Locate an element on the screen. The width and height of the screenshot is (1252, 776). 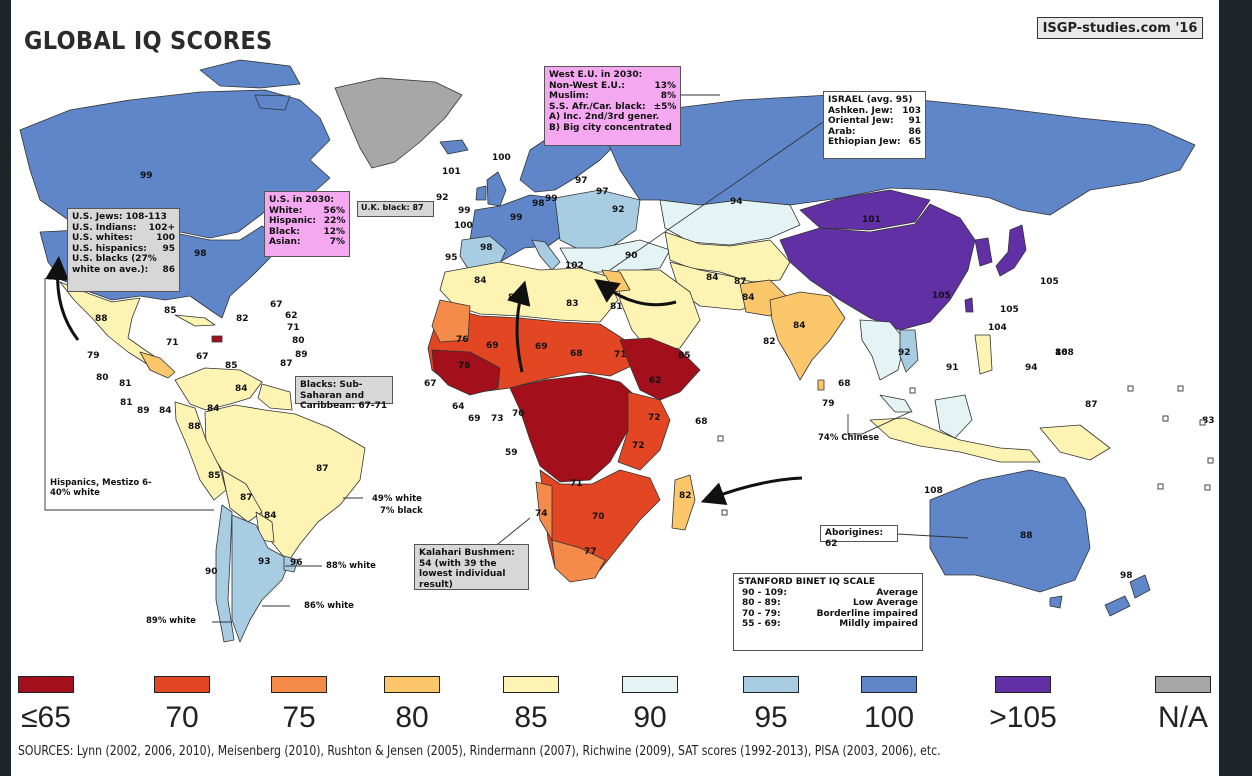
region-iq-label: 80 is located at coordinates (298, 341).